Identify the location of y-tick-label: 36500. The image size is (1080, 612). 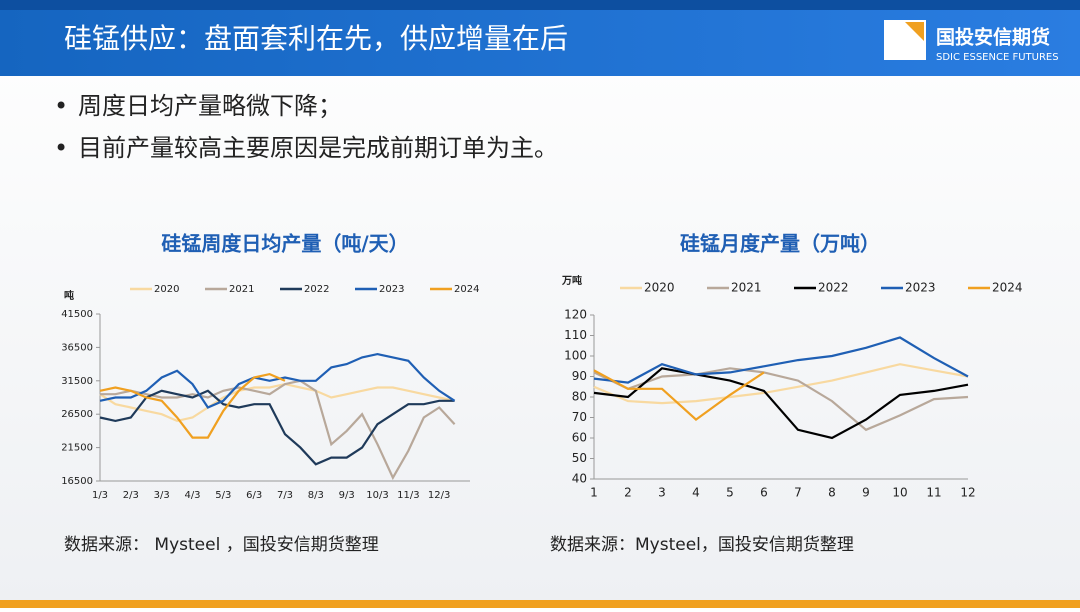
(77, 347).